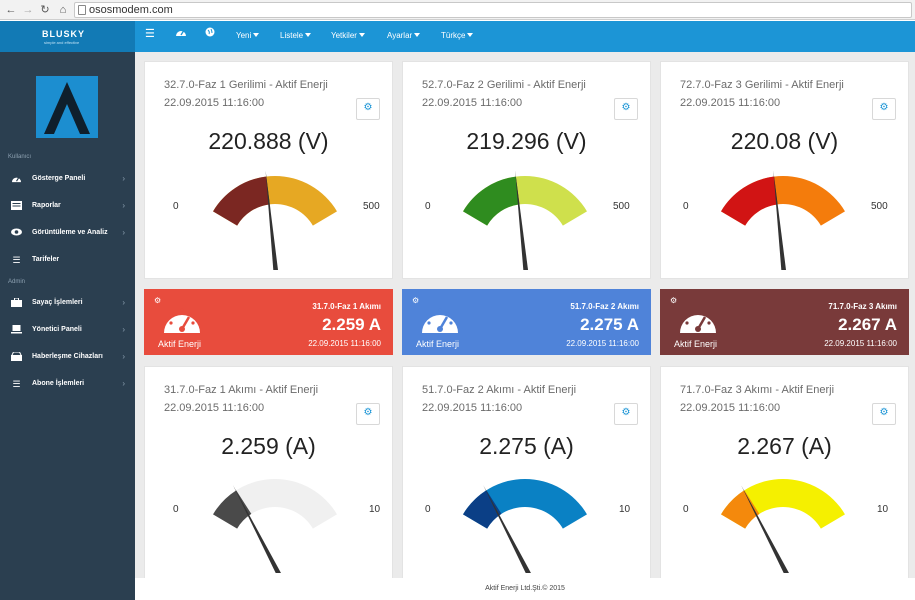  Describe the element at coordinates (57, 302) in the screenshot. I see `sidebar-item-label: Sayaç İşlemleri` at that location.